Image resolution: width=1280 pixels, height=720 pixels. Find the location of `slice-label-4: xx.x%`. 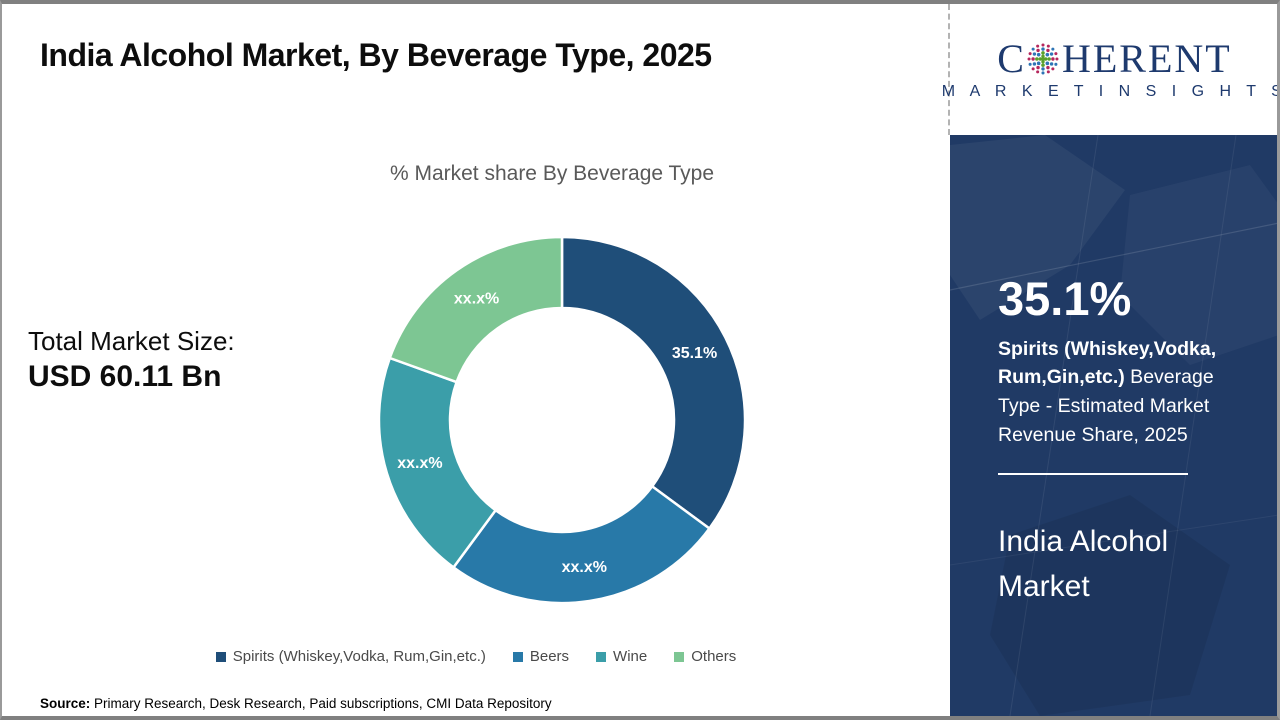

slice-label-4: xx.x% is located at coordinates (476, 299).